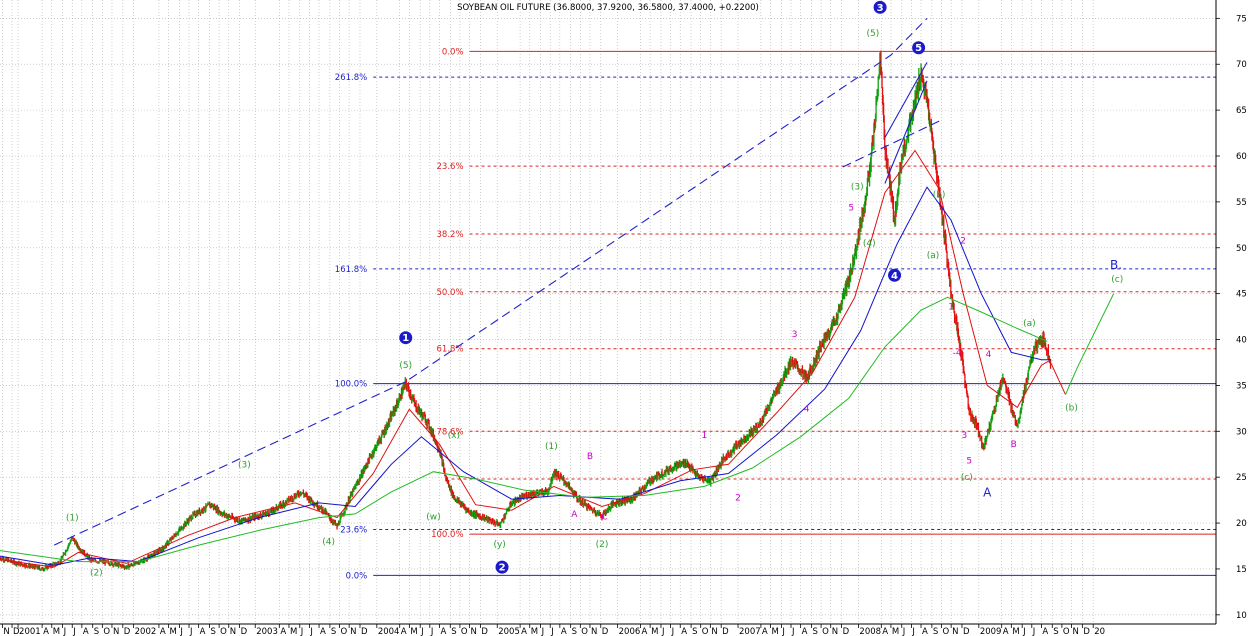 This screenshot has height=636, width=1250. Describe the element at coordinates (1241, 65) in the screenshot. I see `y-tick-label: 70` at that location.